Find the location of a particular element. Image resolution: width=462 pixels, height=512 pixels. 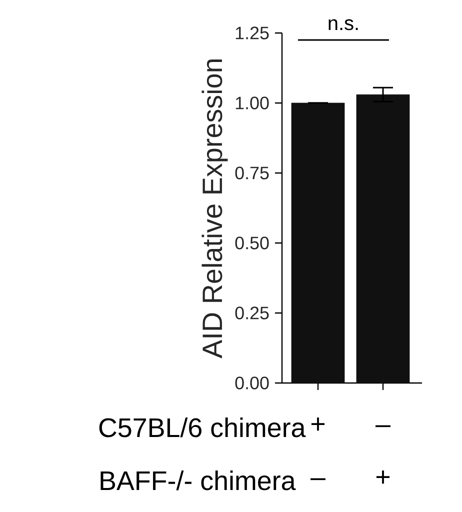

text: BAFF-/- chimera is located at coordinates (198, 480).